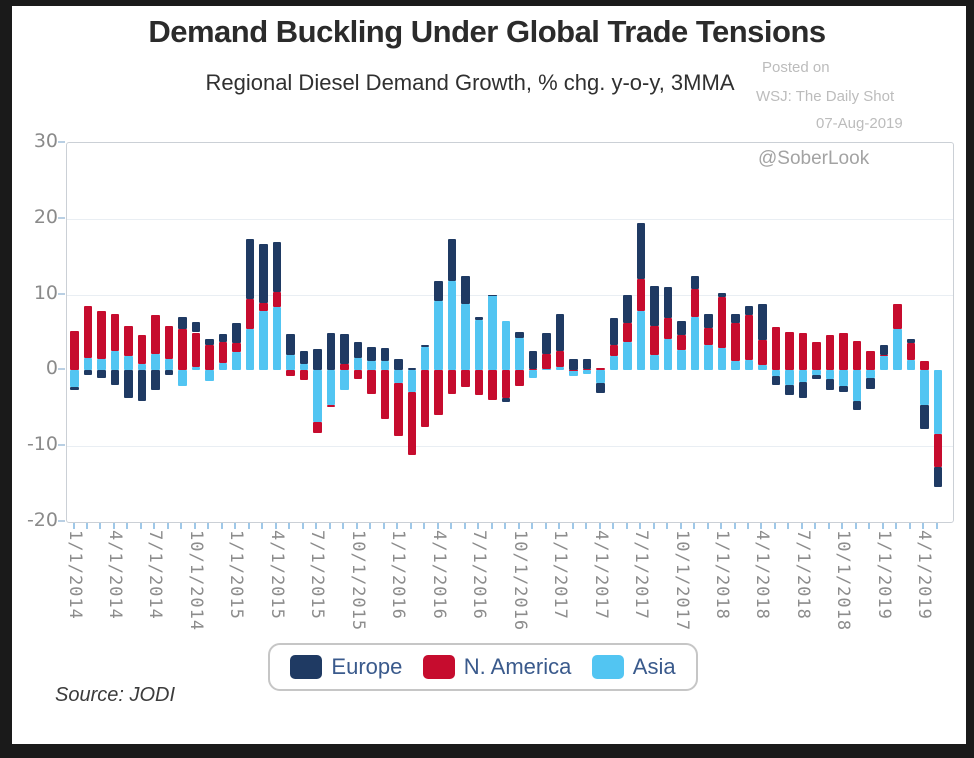 The height and width of the screenshot is (758, 974). Describe the element at coordinates (859, 123) in the screenshot. I see `watermark-date: 07-Aug-2019` at that location.